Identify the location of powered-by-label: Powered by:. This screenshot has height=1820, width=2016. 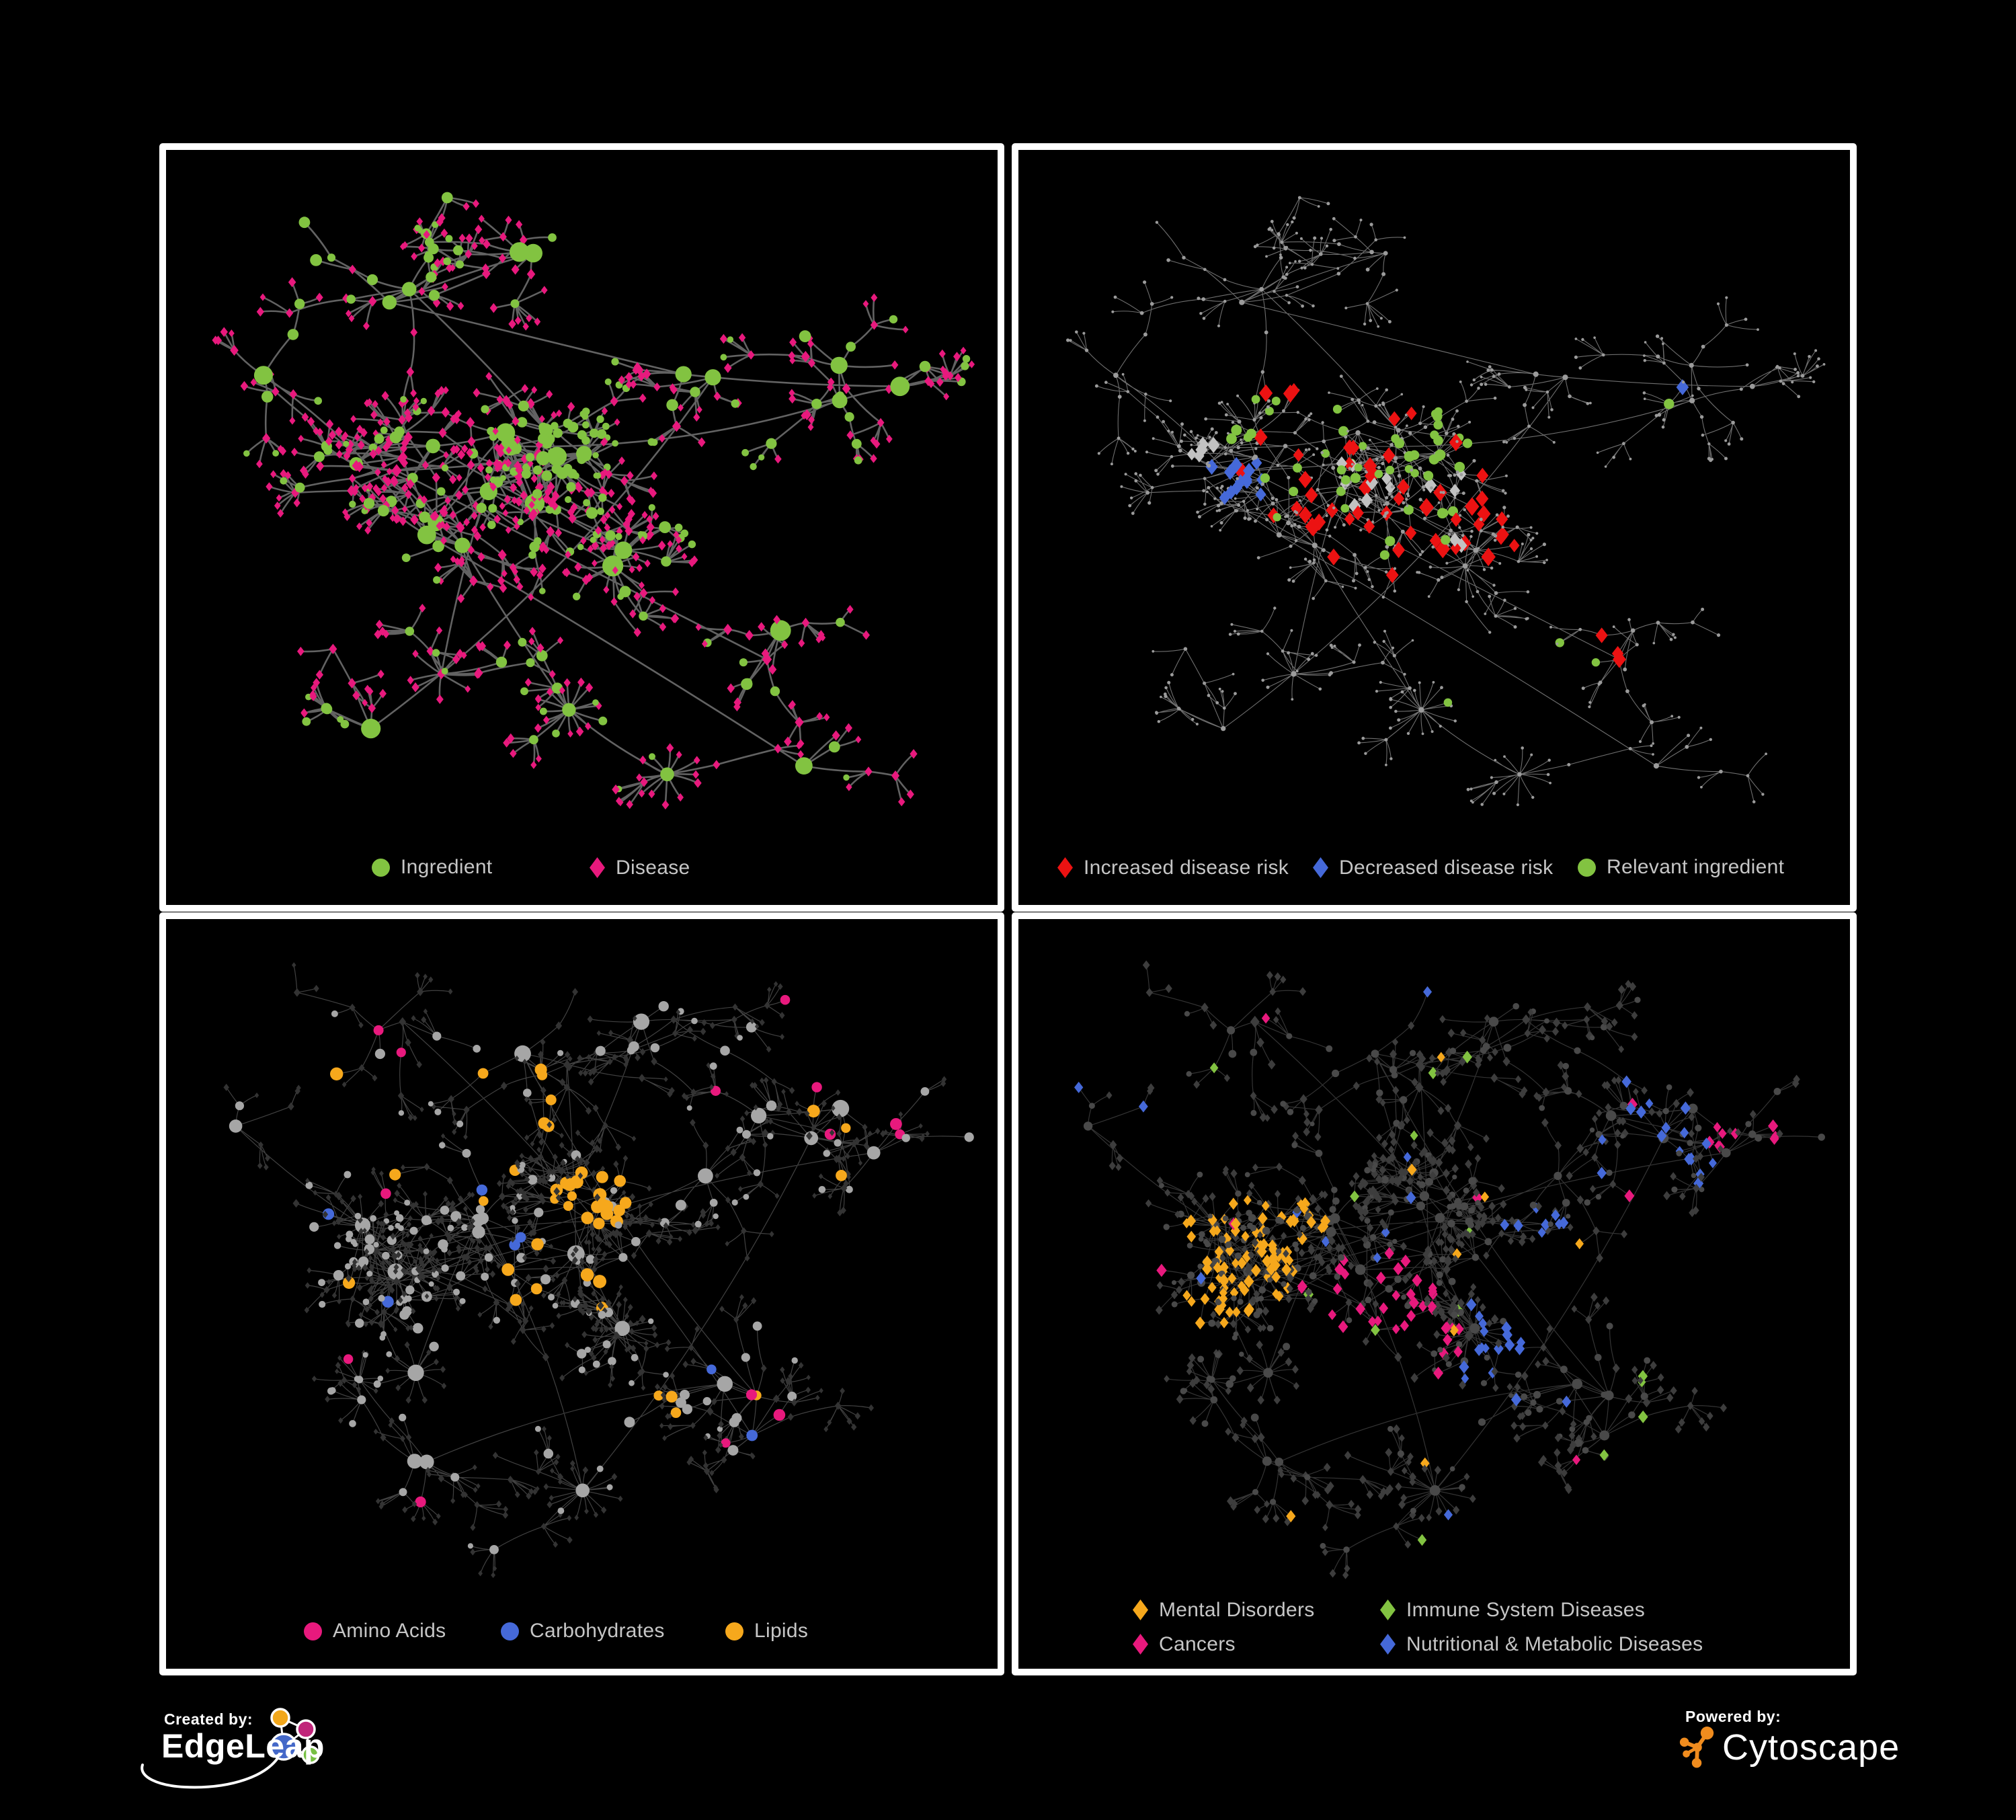
(1733, 1716).